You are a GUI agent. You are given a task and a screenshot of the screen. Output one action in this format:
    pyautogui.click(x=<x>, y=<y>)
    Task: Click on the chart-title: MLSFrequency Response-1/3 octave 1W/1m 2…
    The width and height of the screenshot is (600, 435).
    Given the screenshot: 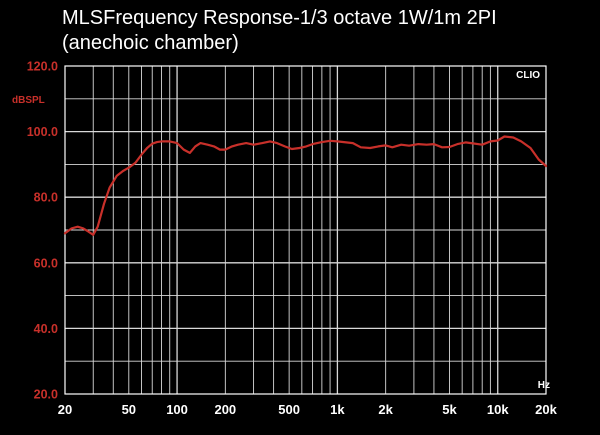 What is the action you would take?
    pyautogui.click(x=327, y=31)
    